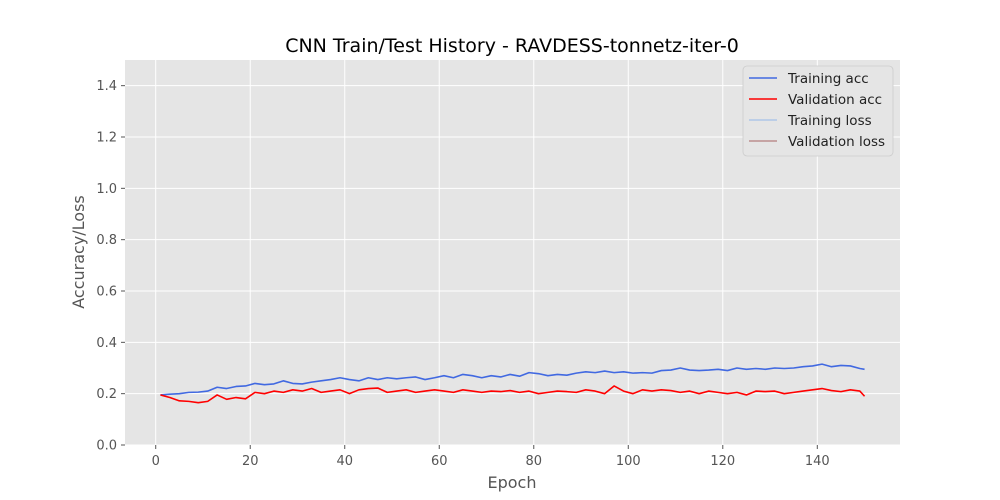 This screenshot has width=1000, height=500. Describe the element at coordinates (628, 461) in the screenshot. I see `x-tick-label: 100` at that location.